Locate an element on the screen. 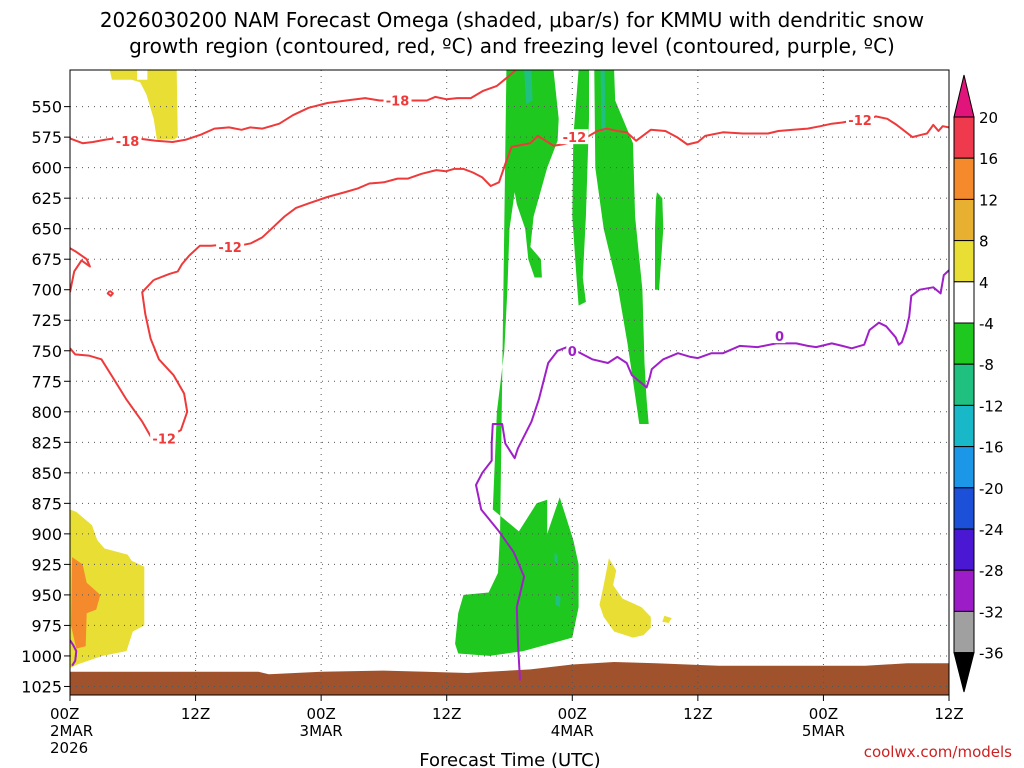 The width and height of the screenshot is (1024, 768). y-tick-label: 650 is located at coordinates (46, 229).